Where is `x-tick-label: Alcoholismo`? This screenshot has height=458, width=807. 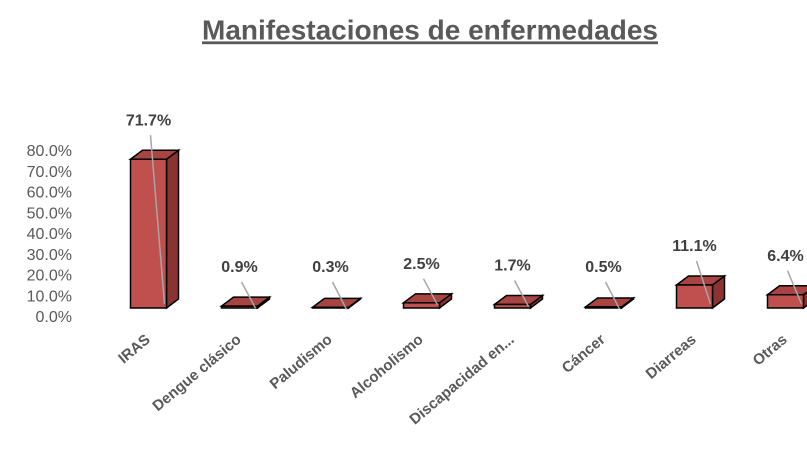
x-tick-label: Alcoholismo is located at coordinates (387, 366).